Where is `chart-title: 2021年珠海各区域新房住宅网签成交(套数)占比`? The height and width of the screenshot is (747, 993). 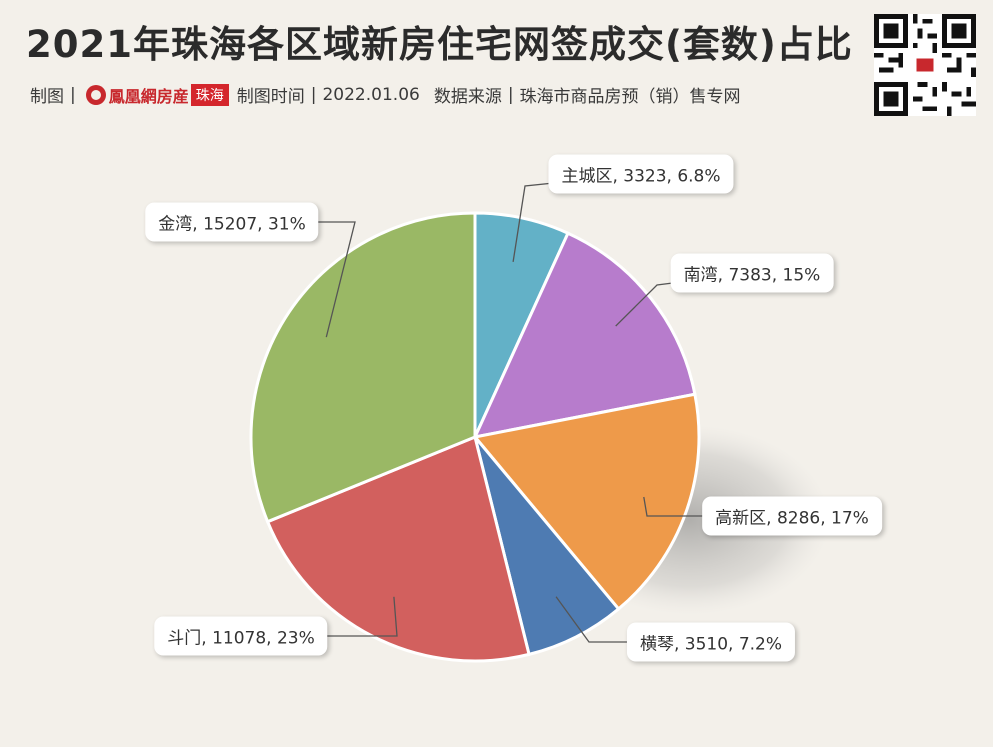 chart-title: 2021年珠海各区域新房住宅网签成交(套数)占比 is located at coordinates (439, 44).